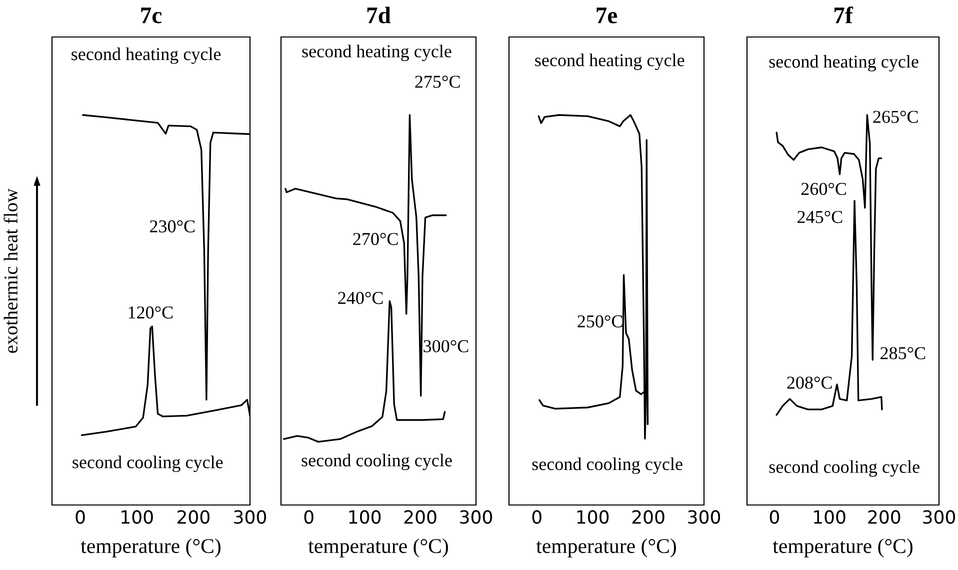 The width and height of the screenshot is (958, 570). Describe the element at coordinates (844, 15) in the screenshot. I see `chart-title: 7f` at that location.